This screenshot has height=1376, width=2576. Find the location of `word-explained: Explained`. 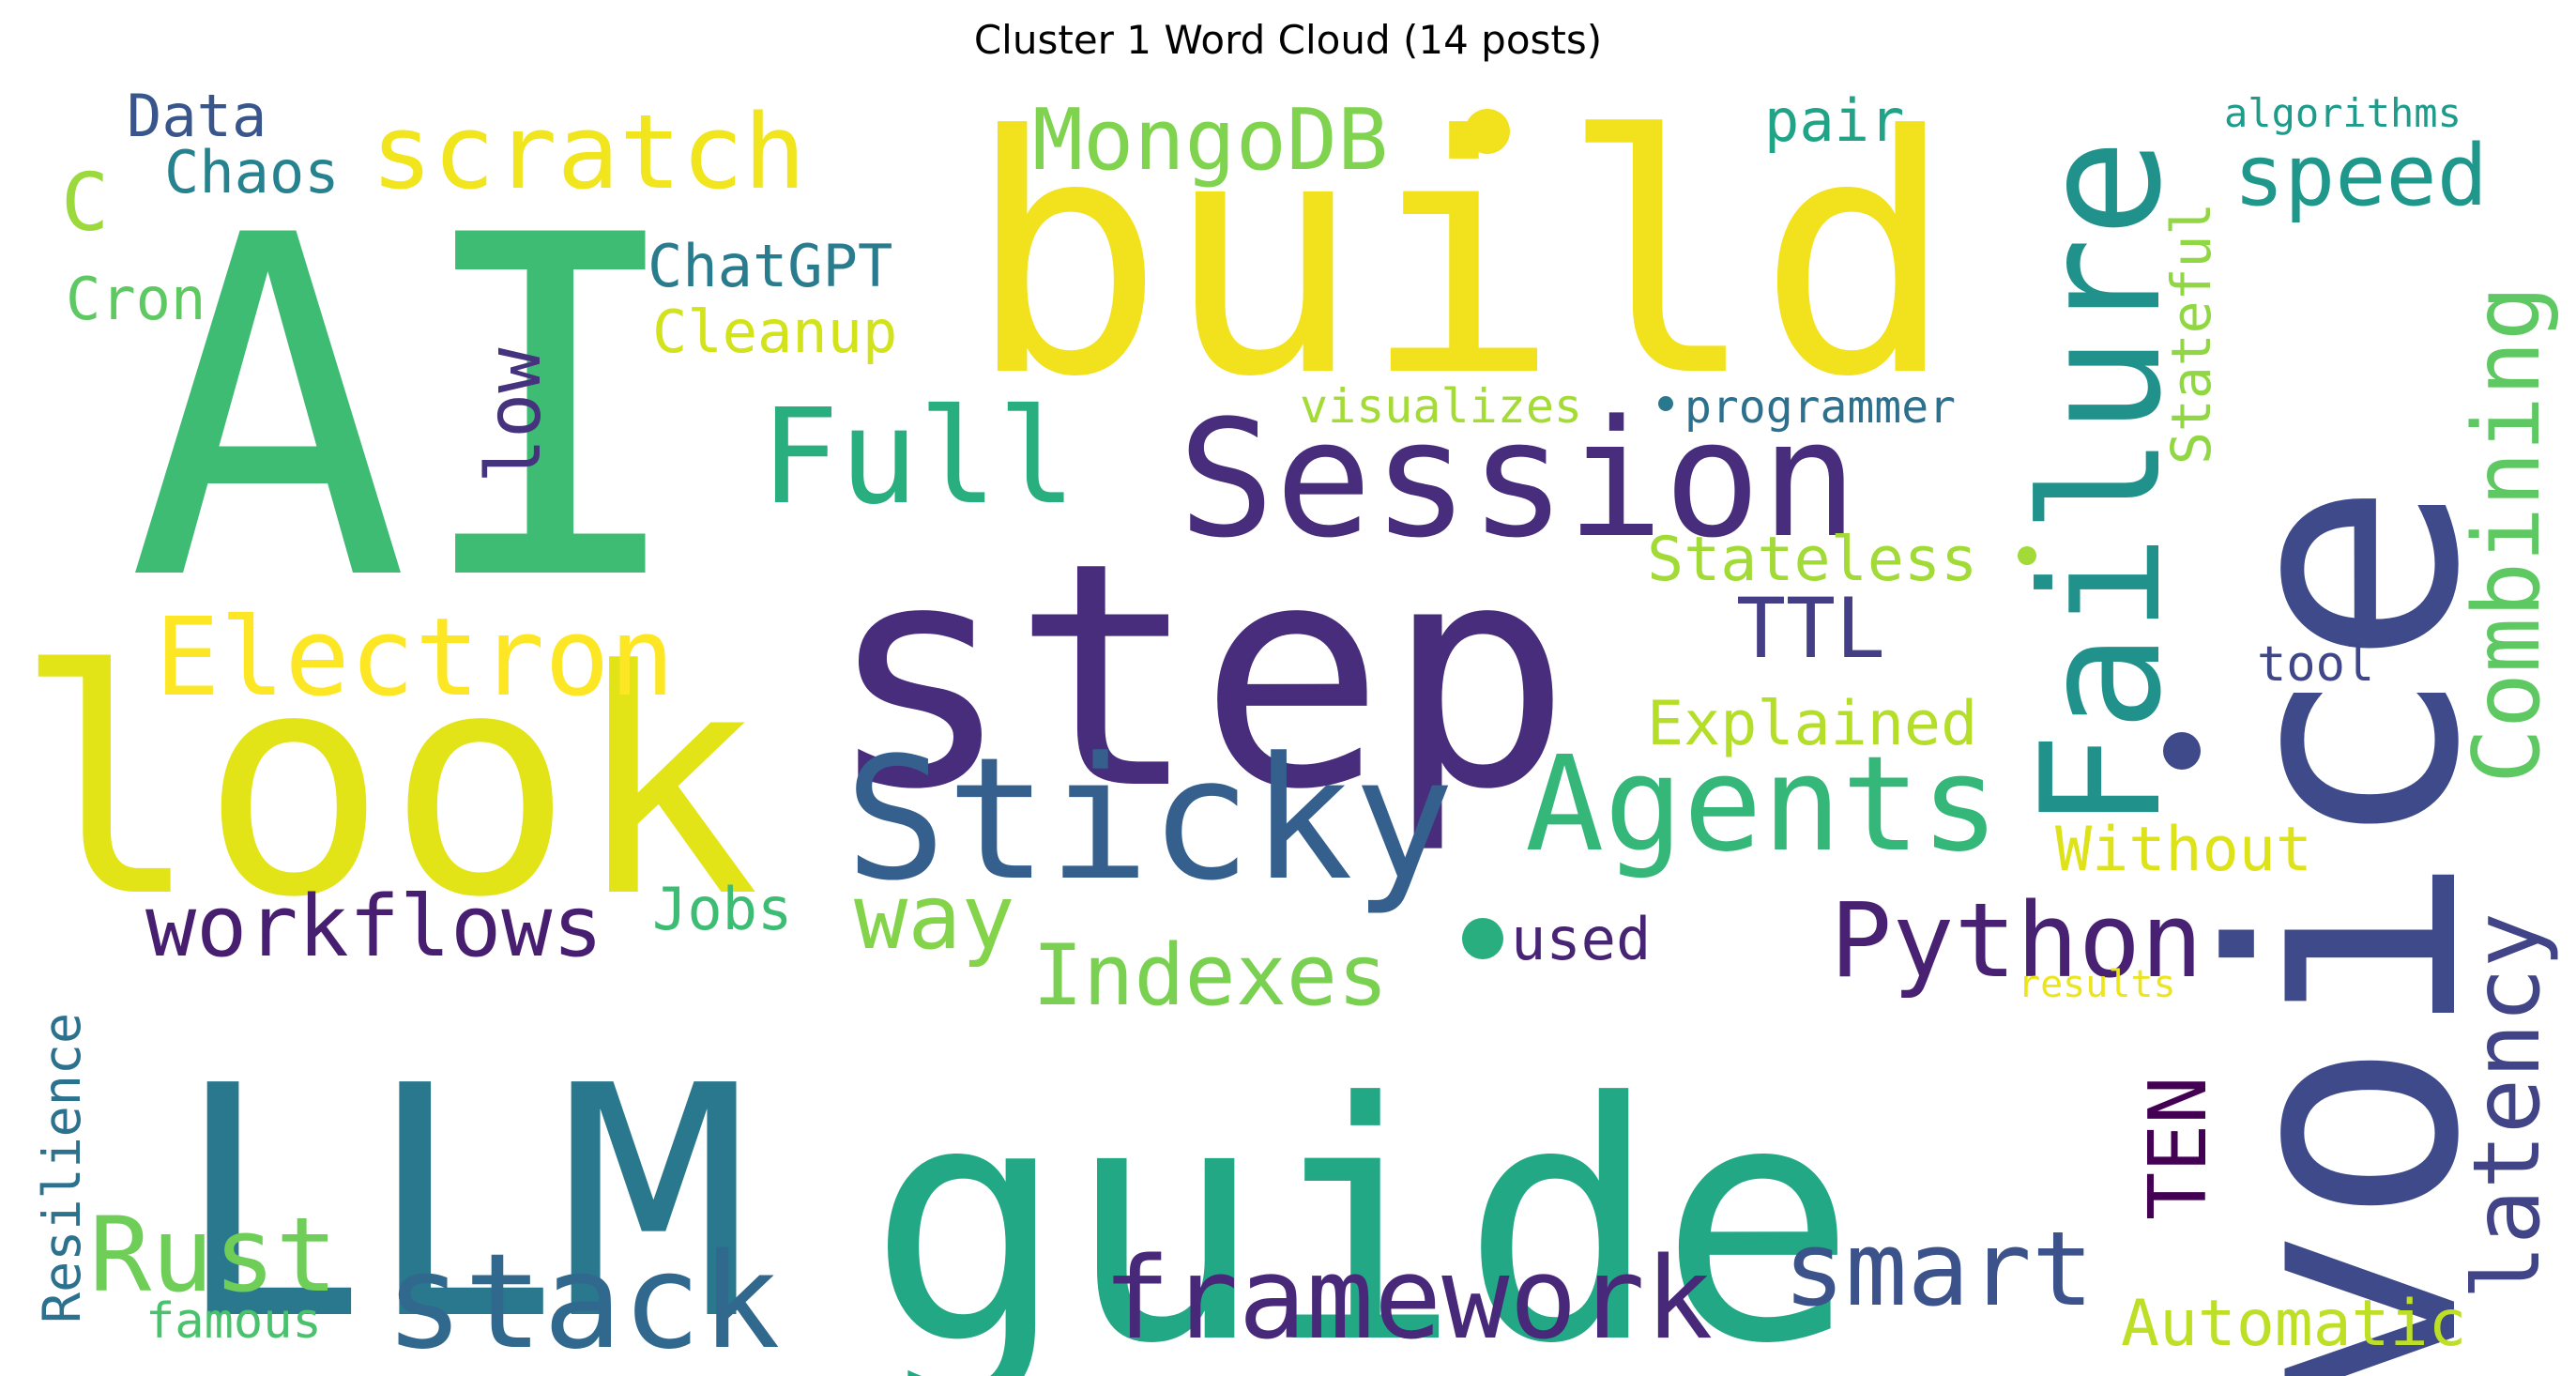

word-explained: Explained is located at coordinates (1812, 724).